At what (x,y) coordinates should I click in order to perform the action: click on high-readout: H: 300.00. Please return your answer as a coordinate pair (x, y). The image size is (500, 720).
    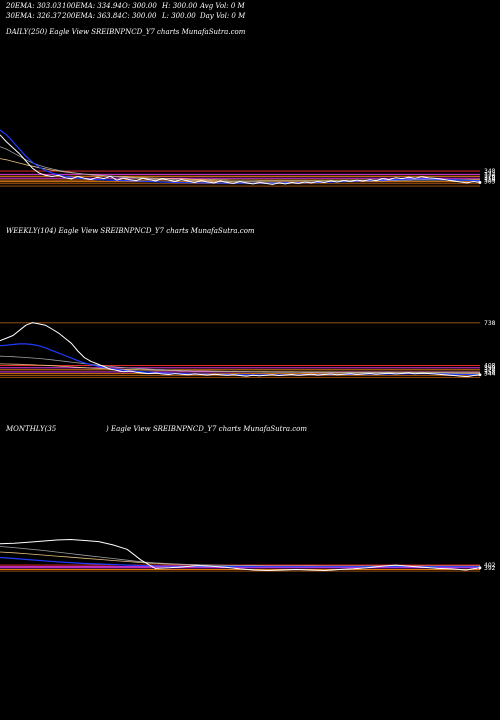
    Looking at the image, I should click on (180, 6).